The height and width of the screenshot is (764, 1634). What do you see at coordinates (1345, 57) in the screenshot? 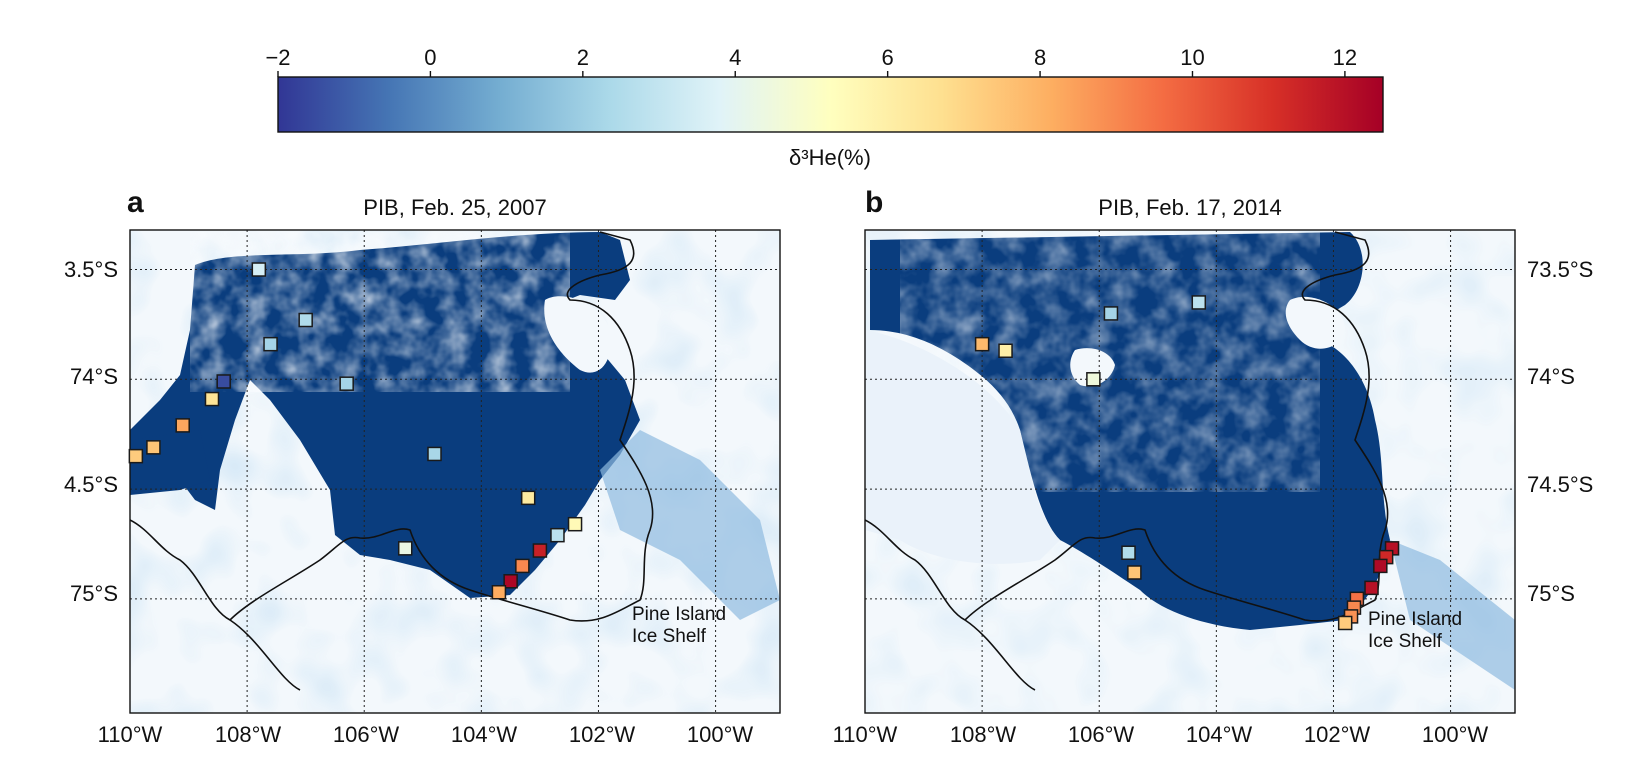
I see `colorbar-tick-label: 12` at bounding box center [1345, 57].